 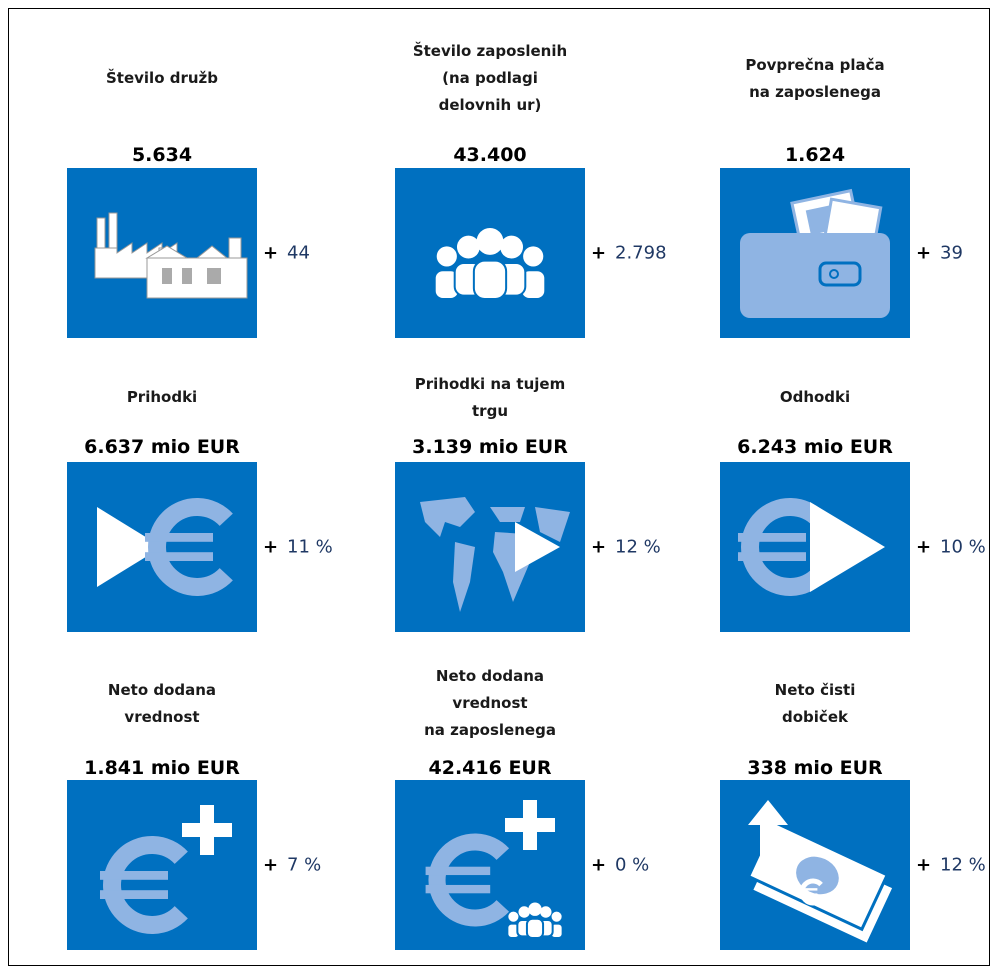 I want to click on card-title: Povprečna plača, so click(x=815, y=64).